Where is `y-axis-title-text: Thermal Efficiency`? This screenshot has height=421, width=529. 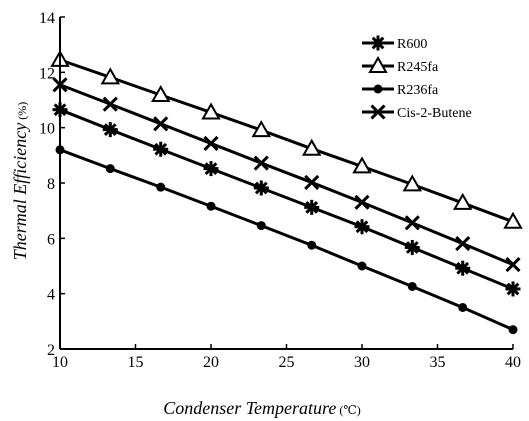
y-axis-title-text: Thermal Efficiency is located at coordinates (20, 191).